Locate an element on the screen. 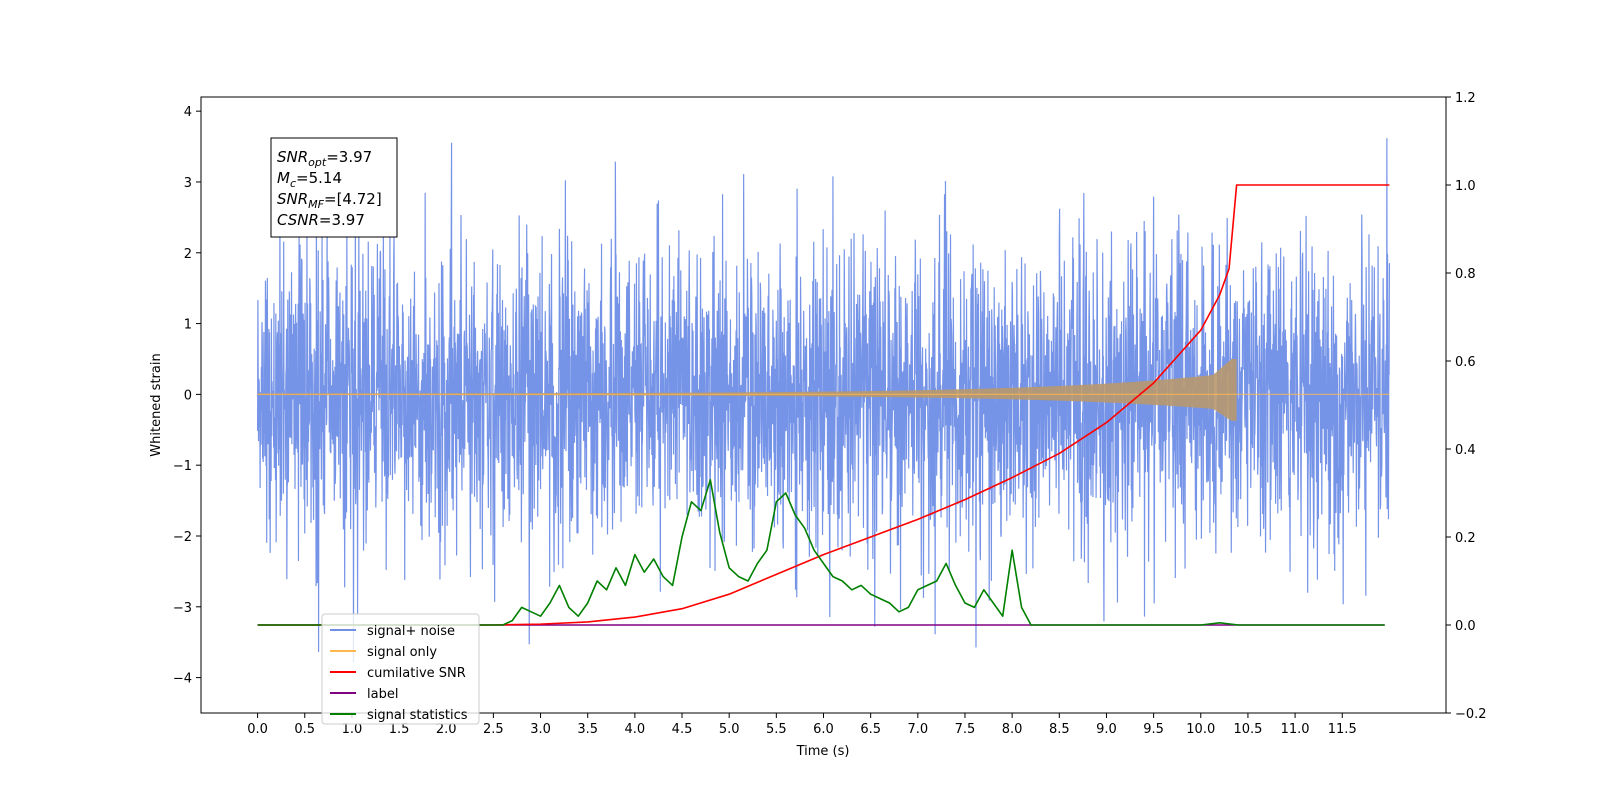  y2-tick-label: 1.2 is located at coordinates (1465, 98).